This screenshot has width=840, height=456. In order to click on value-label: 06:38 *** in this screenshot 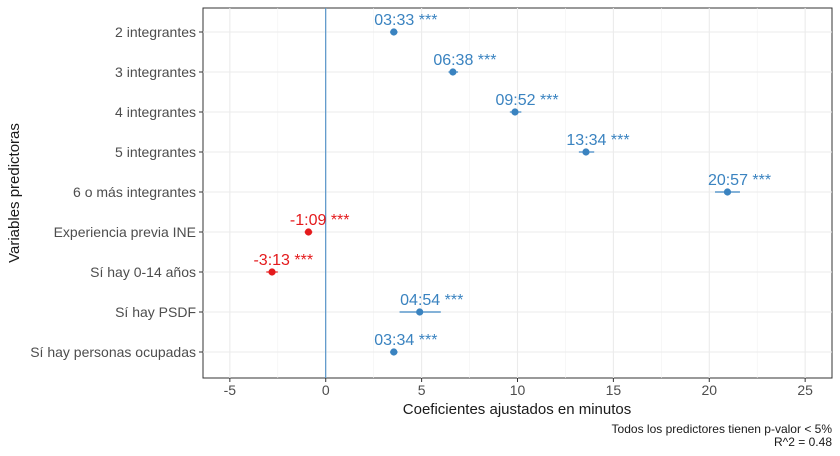, I will do `click(464, 60)`.